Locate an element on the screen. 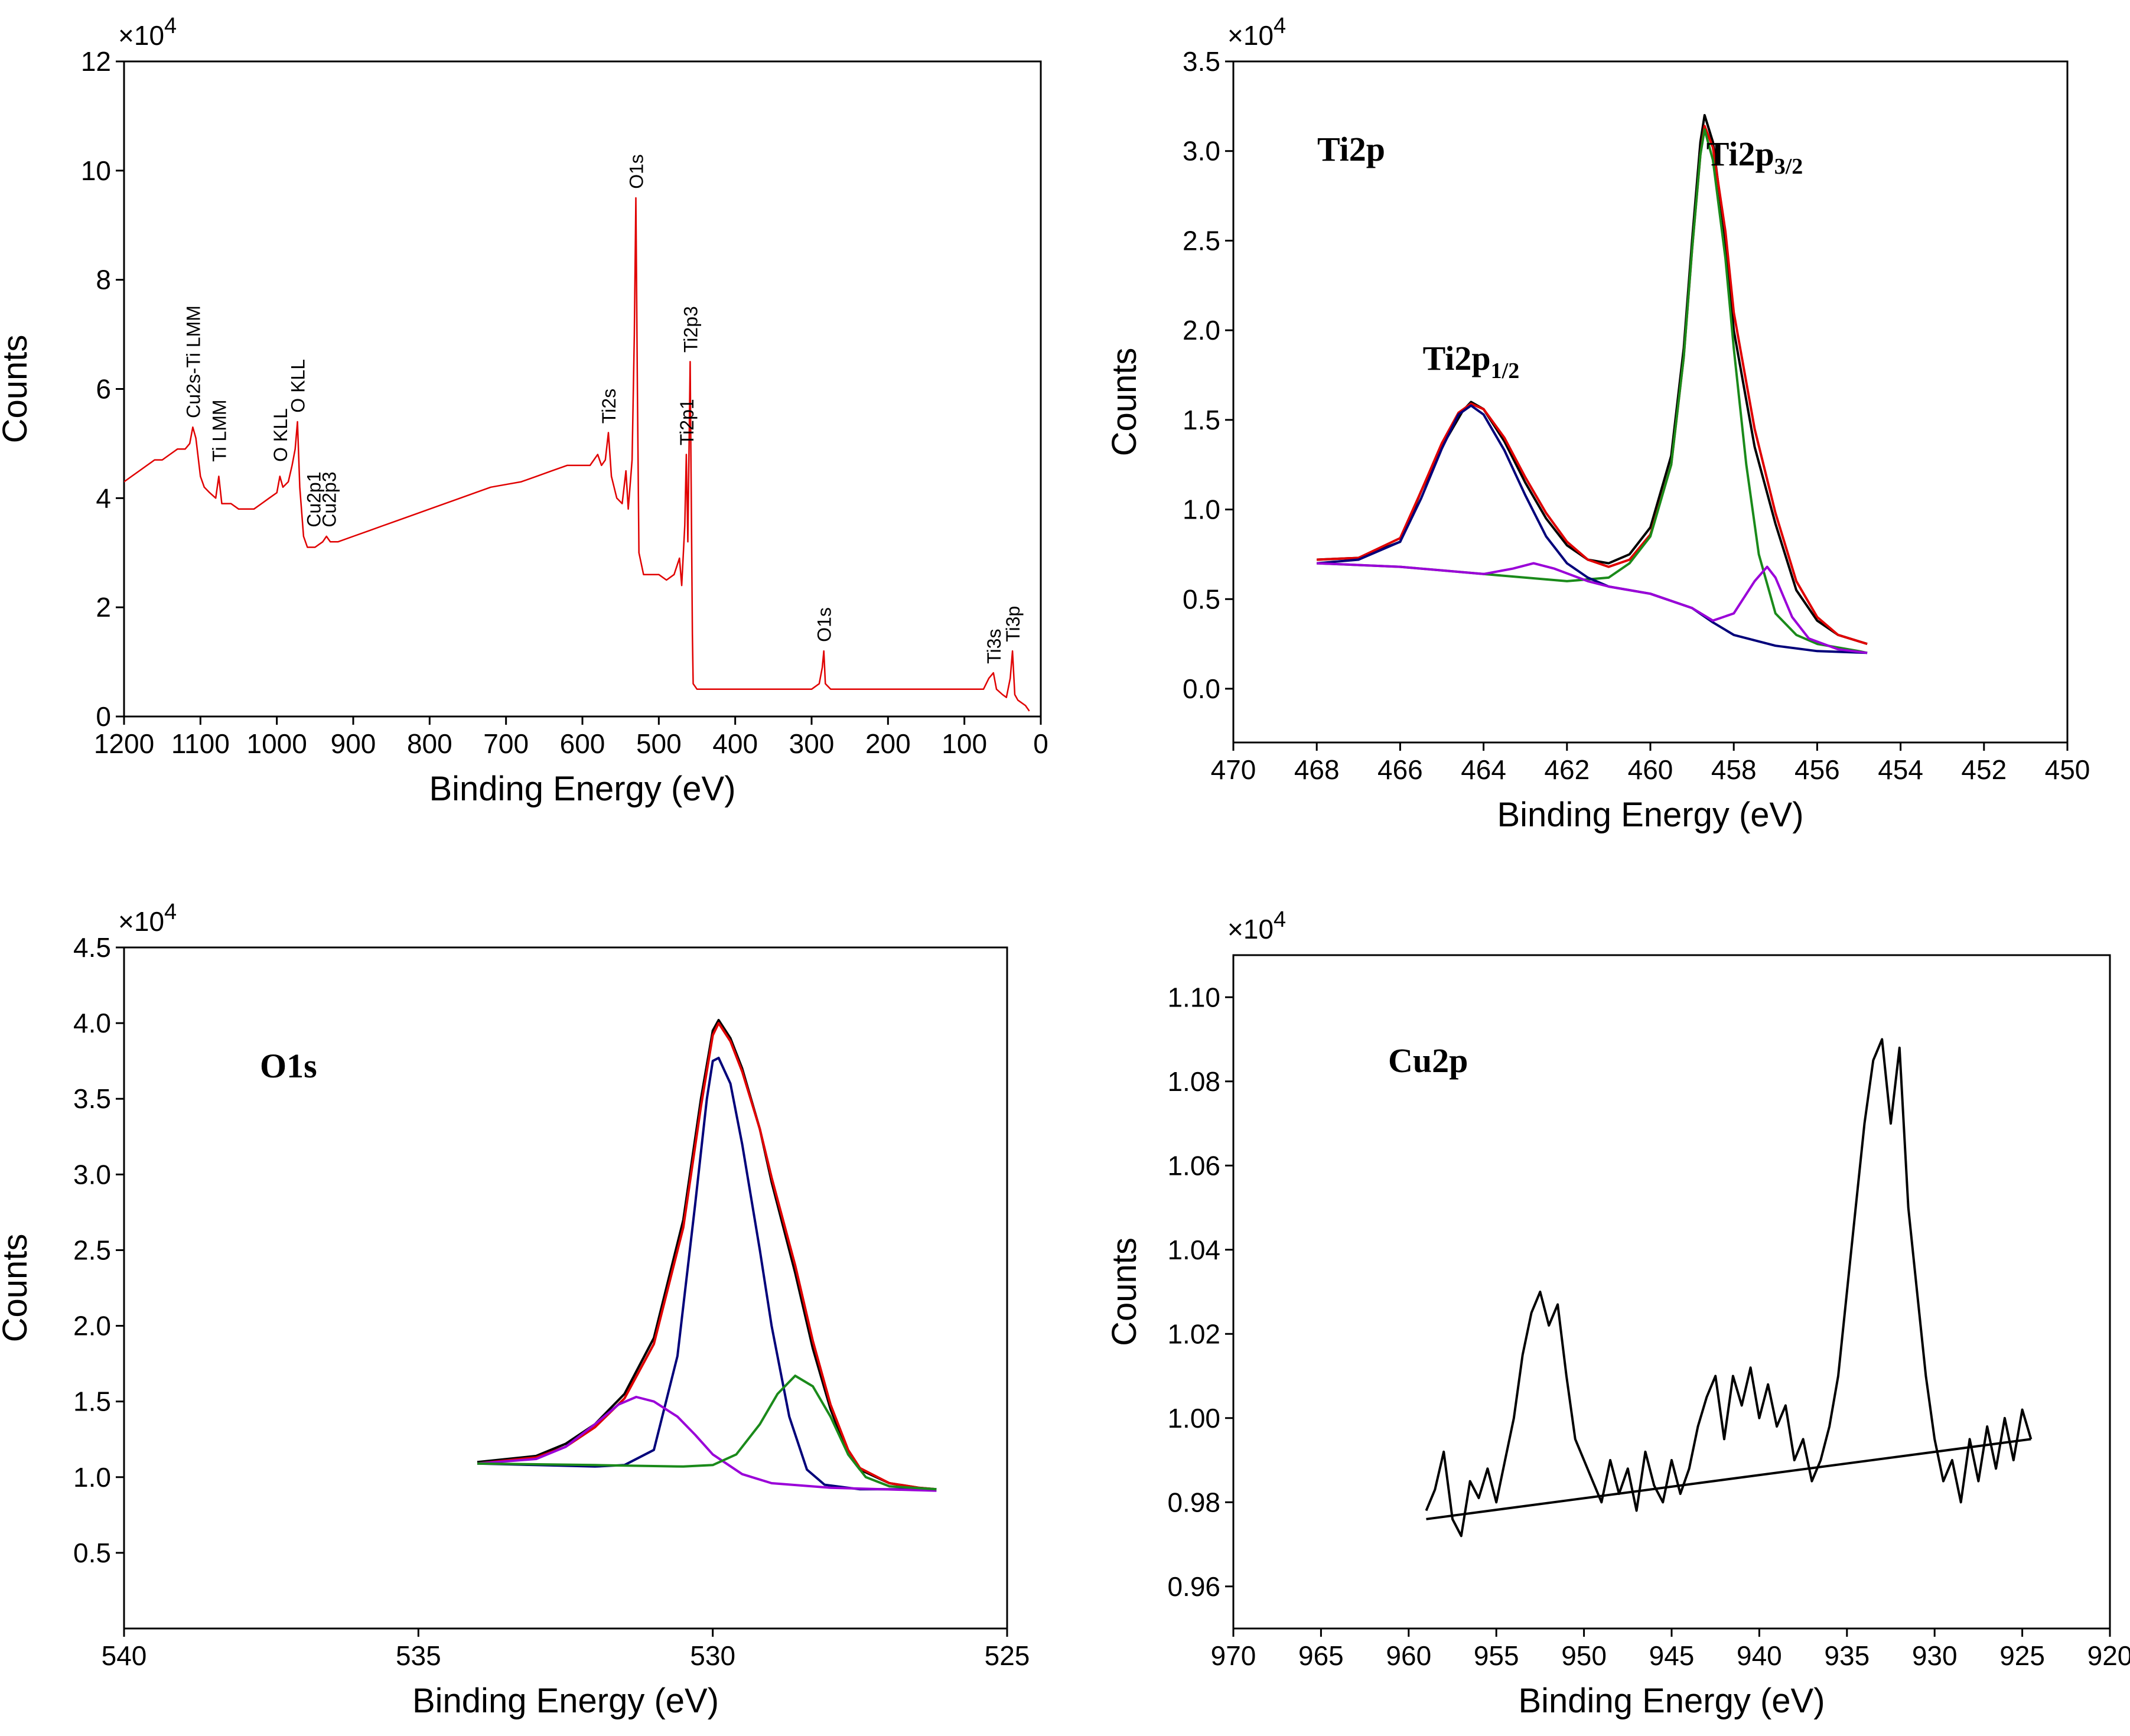 The image size is (2130, 1736). x-tick-label: 466 is located at coordinates (1400, 769).